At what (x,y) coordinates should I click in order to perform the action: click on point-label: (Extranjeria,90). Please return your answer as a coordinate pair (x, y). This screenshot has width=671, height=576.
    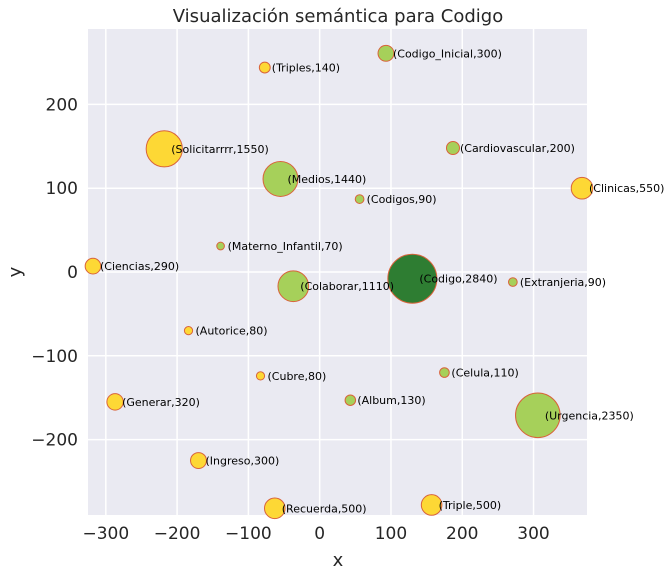
    Looking at the image, I should click on (563, 282).